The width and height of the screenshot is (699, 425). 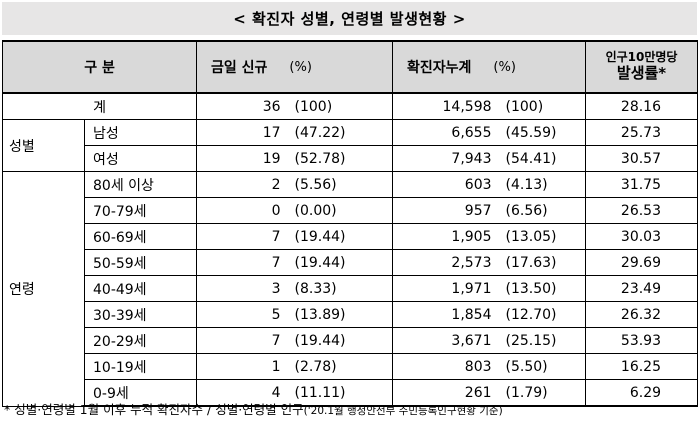 What do you see at coordinates (642, 106) in the screenshot?
I see `total-rate: 28.16` at bounding box center [642, 106].